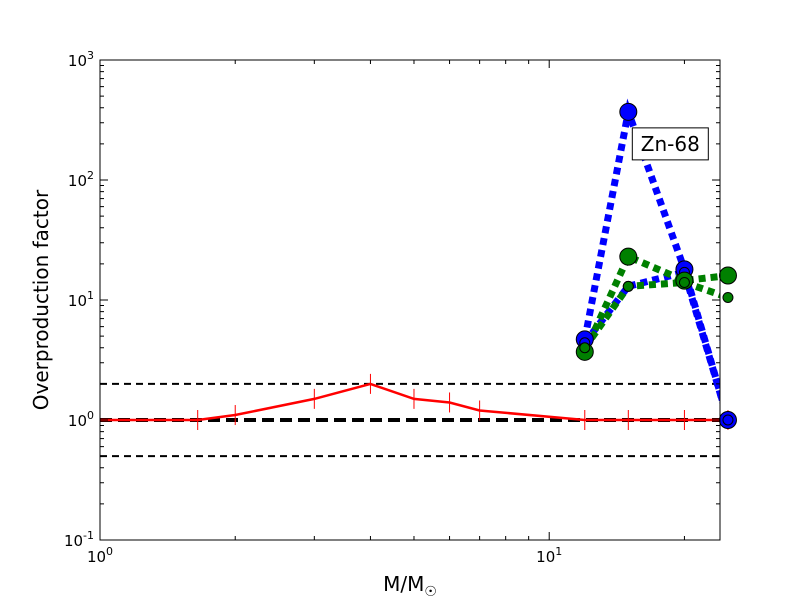 The height and width of the screenshot is (600, 800). Describe the element at coordinates (81, 299) in the screenshot. I see `y-tick-label-2: 10¹` at that location.